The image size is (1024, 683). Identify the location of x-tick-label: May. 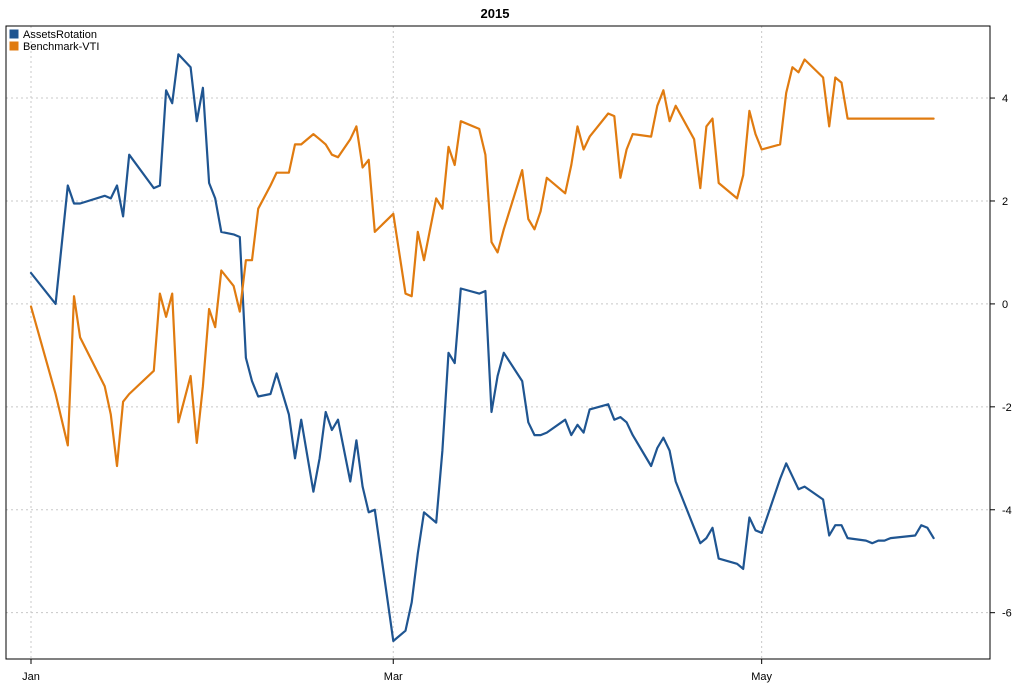
(761, 677).